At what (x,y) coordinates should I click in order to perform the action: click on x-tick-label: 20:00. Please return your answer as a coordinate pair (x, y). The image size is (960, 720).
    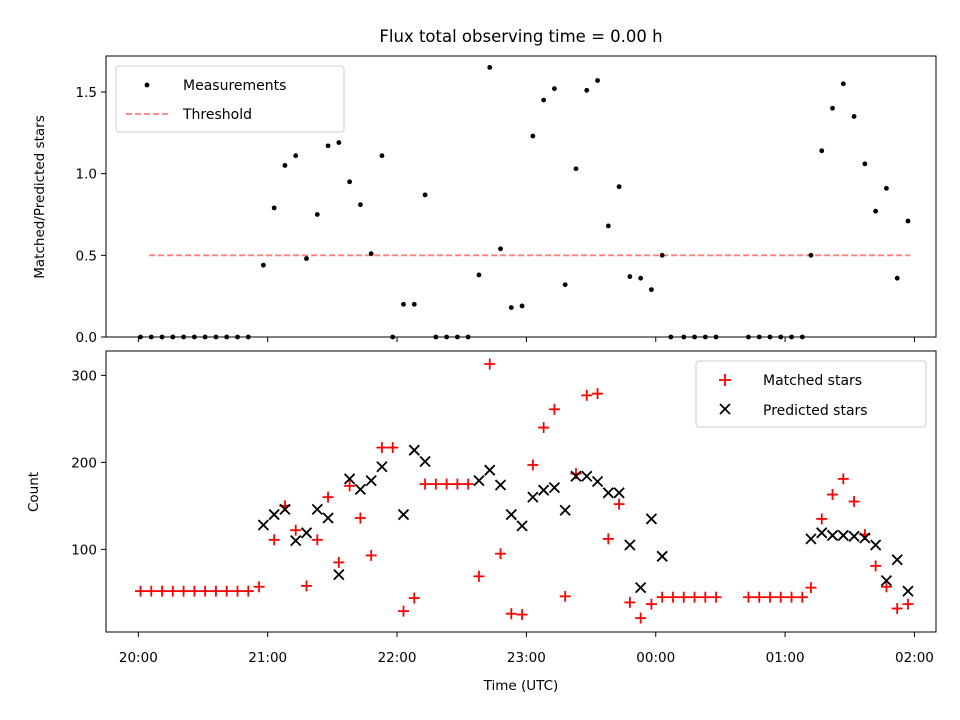
    Looking at the image, I should click on (138, 658).